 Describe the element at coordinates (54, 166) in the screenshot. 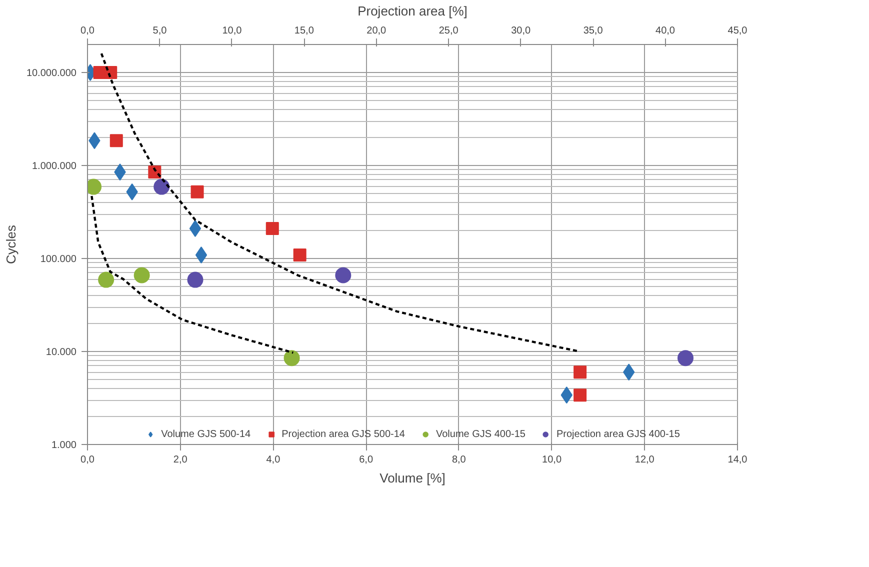

I see `y-tick-label: 1.000.000` at that location.